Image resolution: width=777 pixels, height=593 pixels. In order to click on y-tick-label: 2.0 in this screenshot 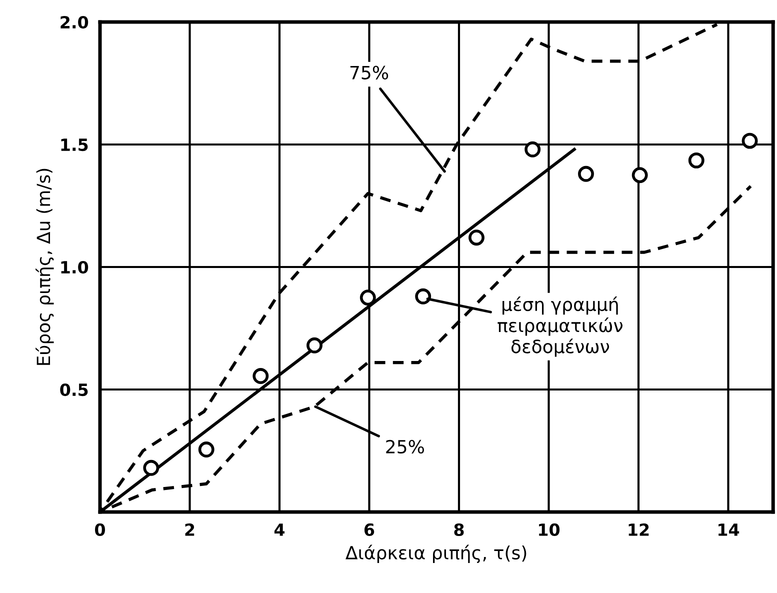, I will do `click(74, 22)`.